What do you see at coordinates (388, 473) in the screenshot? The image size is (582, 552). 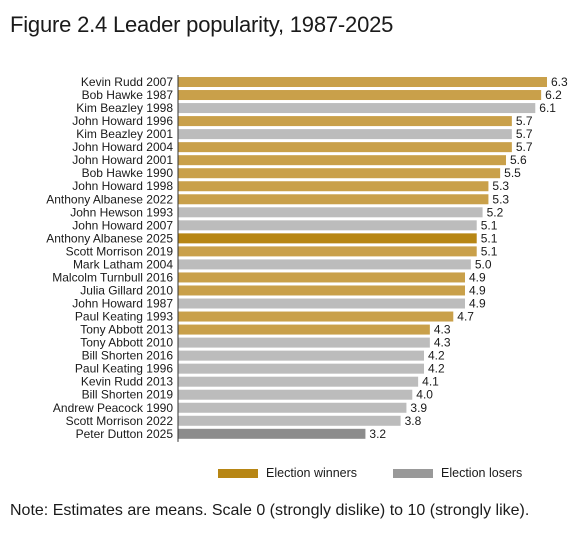 I see `legend: Election winners Election losers` at bounding box center [388, 473].